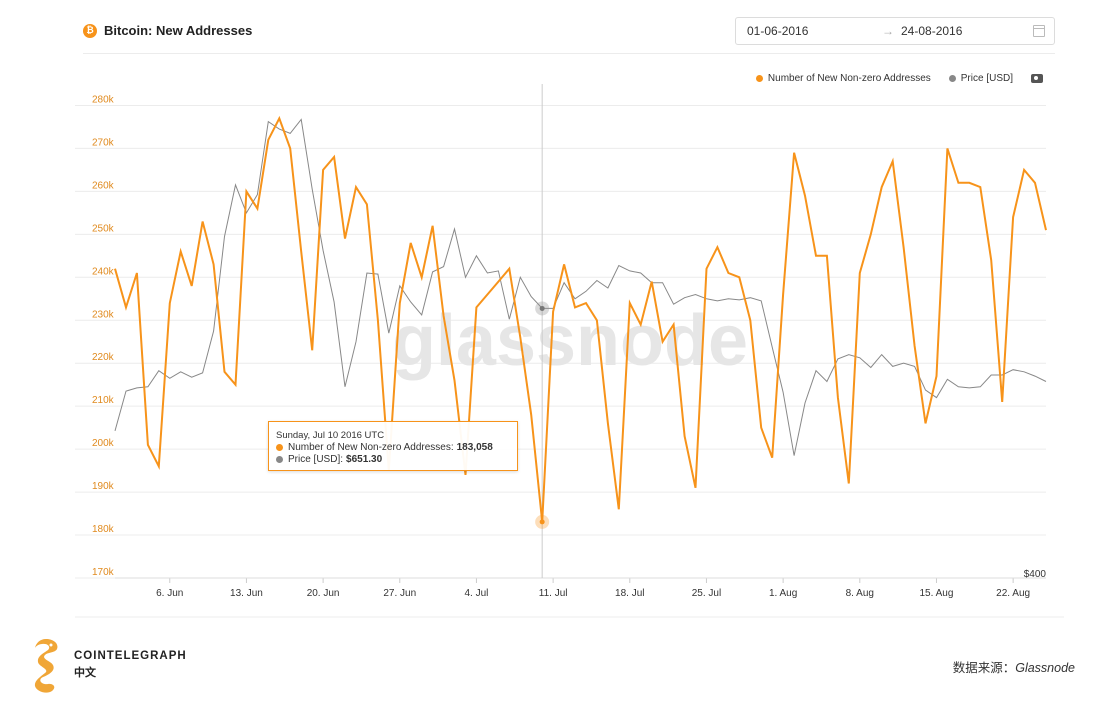 This screenshot has width=1119, height=720. Describe the element at coordinates (169, 593) in the screenshot. I see `x-tick-label: 6. Jun` at that location.